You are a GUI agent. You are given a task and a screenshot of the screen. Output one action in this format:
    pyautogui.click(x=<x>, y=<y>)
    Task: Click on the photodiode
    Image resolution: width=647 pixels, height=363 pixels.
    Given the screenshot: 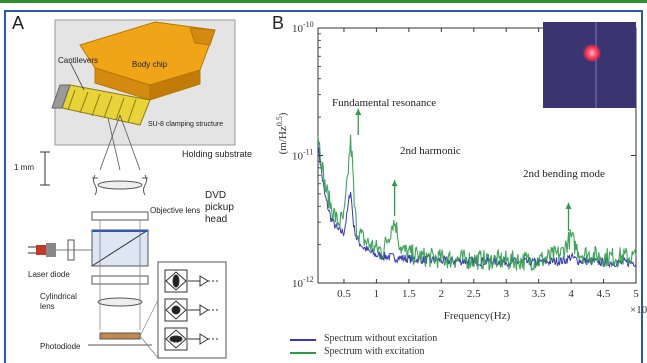 What is the action you would take?
    pyautogui.click(x=120, y=336)
    